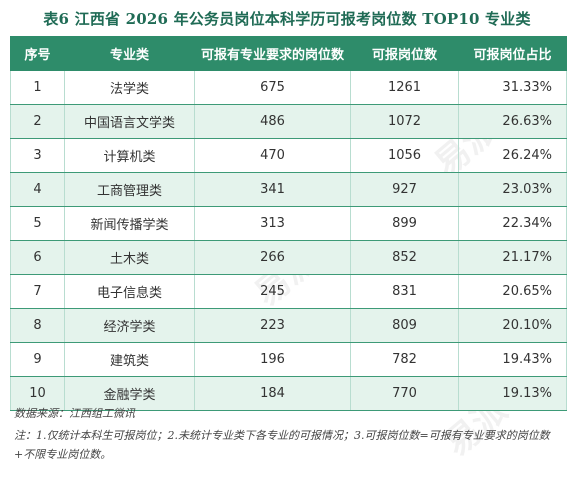 The width and height of the screenshot is (574, 482). Describe the element at coordinates (37, 257) in the screenshot. I see `cell-rank: 6` at that location.